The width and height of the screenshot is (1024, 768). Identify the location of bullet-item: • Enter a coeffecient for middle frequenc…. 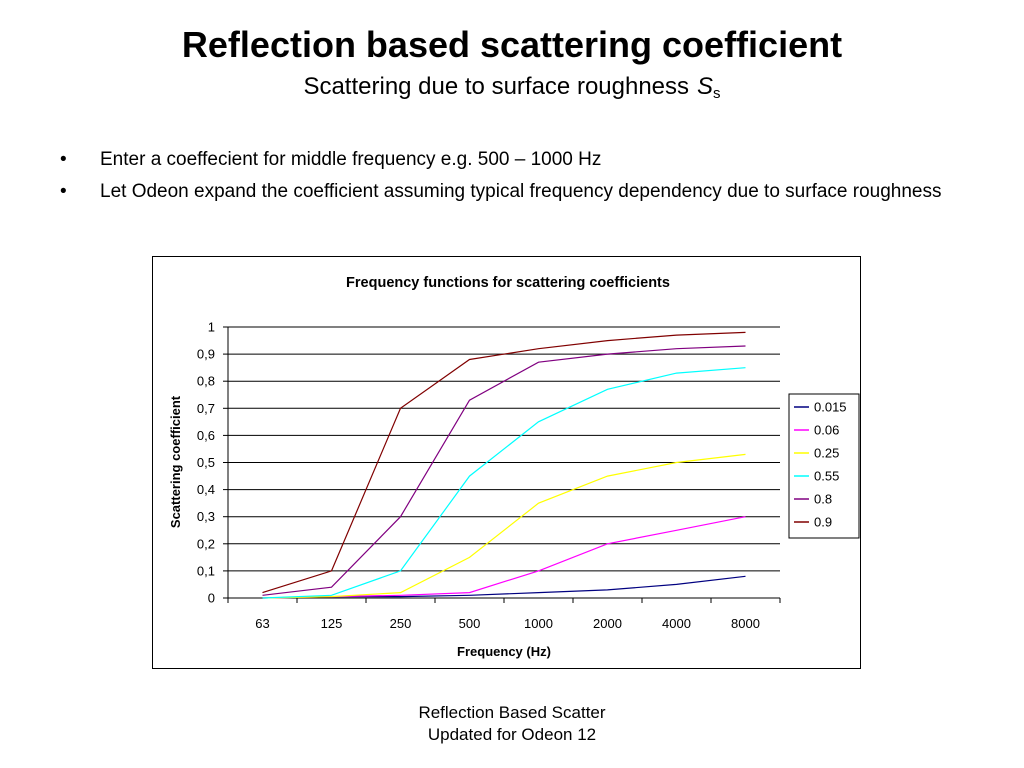
(510, 159).